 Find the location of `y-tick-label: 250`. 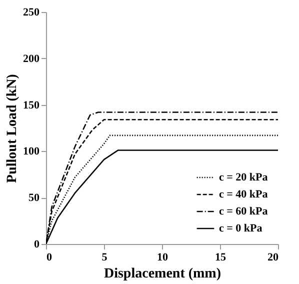

y-tick-label: 250 is located at coordinates (31, 12).